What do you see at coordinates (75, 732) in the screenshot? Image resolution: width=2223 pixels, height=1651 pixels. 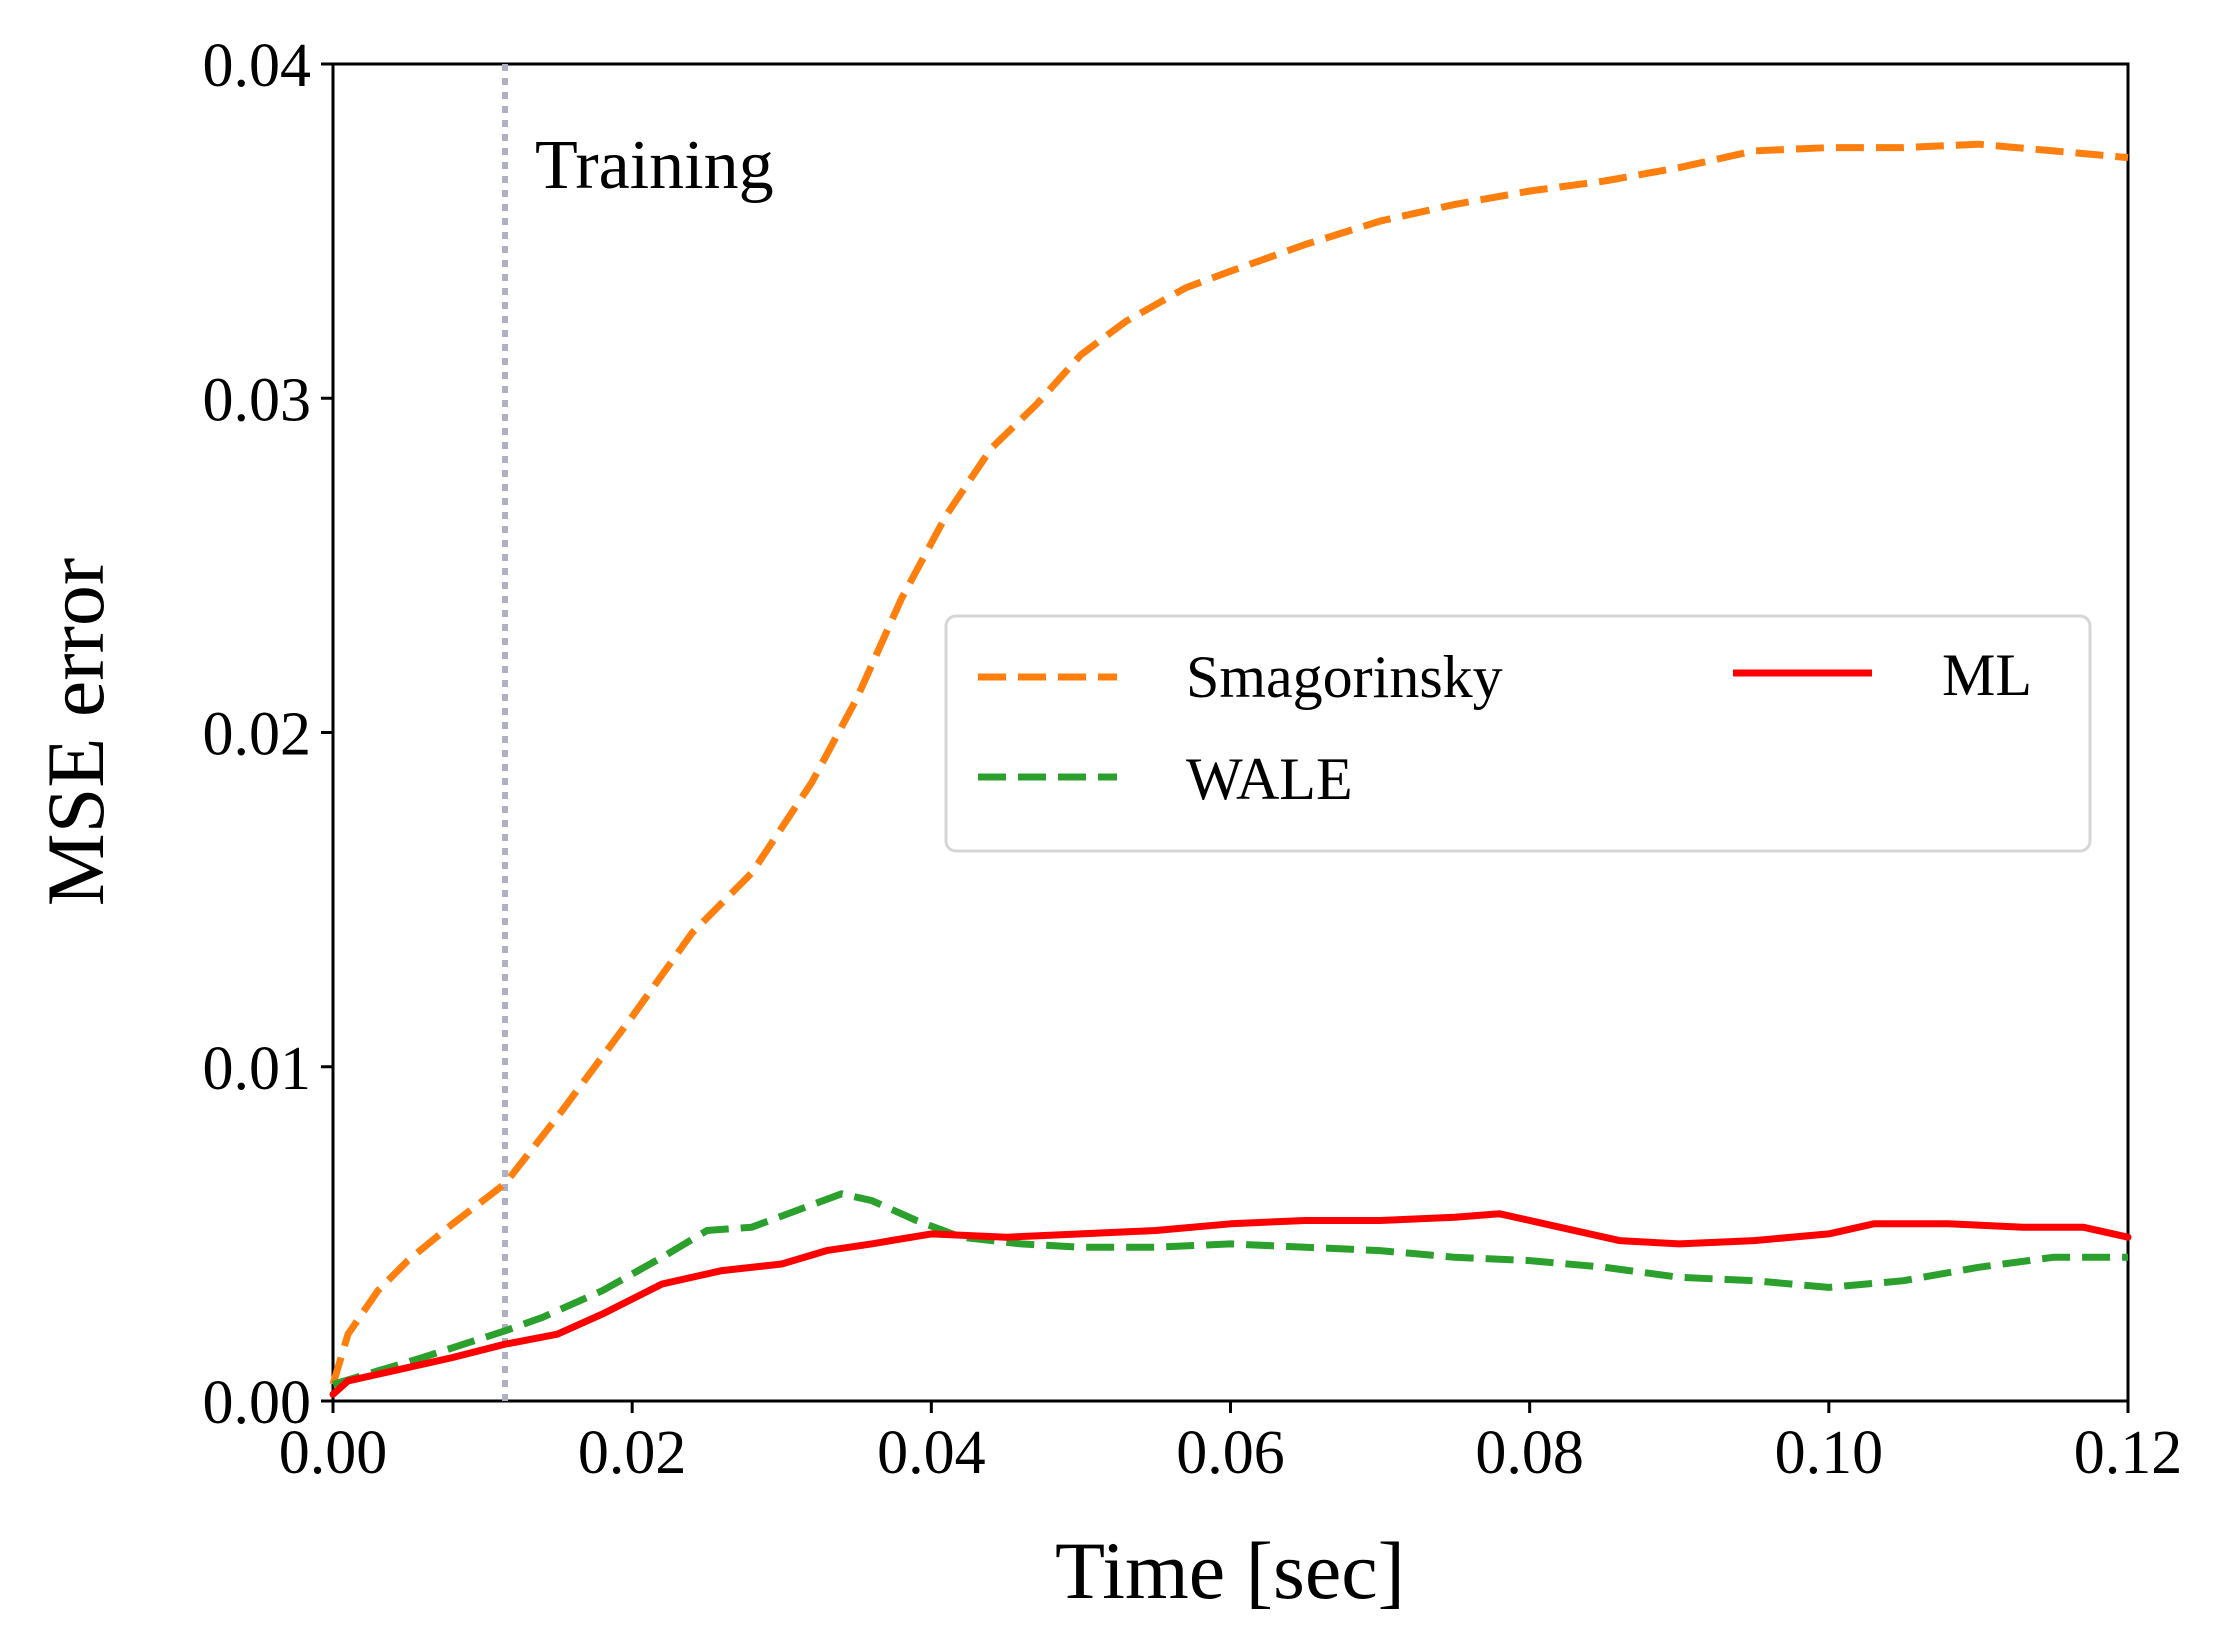 I see `y-axis-label: MSE error` at bounding box center [75, 732].